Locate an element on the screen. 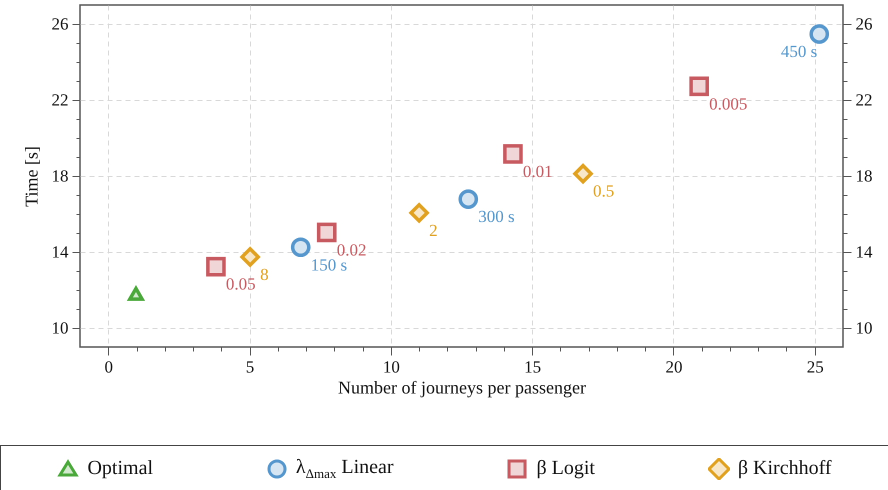 This screenshot has height=490, width=888. legend-label: β Kirchhoff is located at coordinates (785, 468).